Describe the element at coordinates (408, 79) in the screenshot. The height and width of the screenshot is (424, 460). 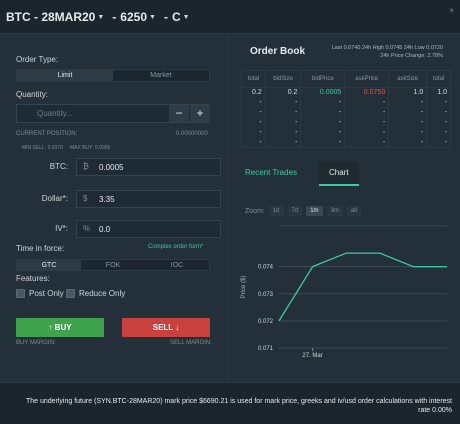
I see `col-ask-size: askSize` at that location.